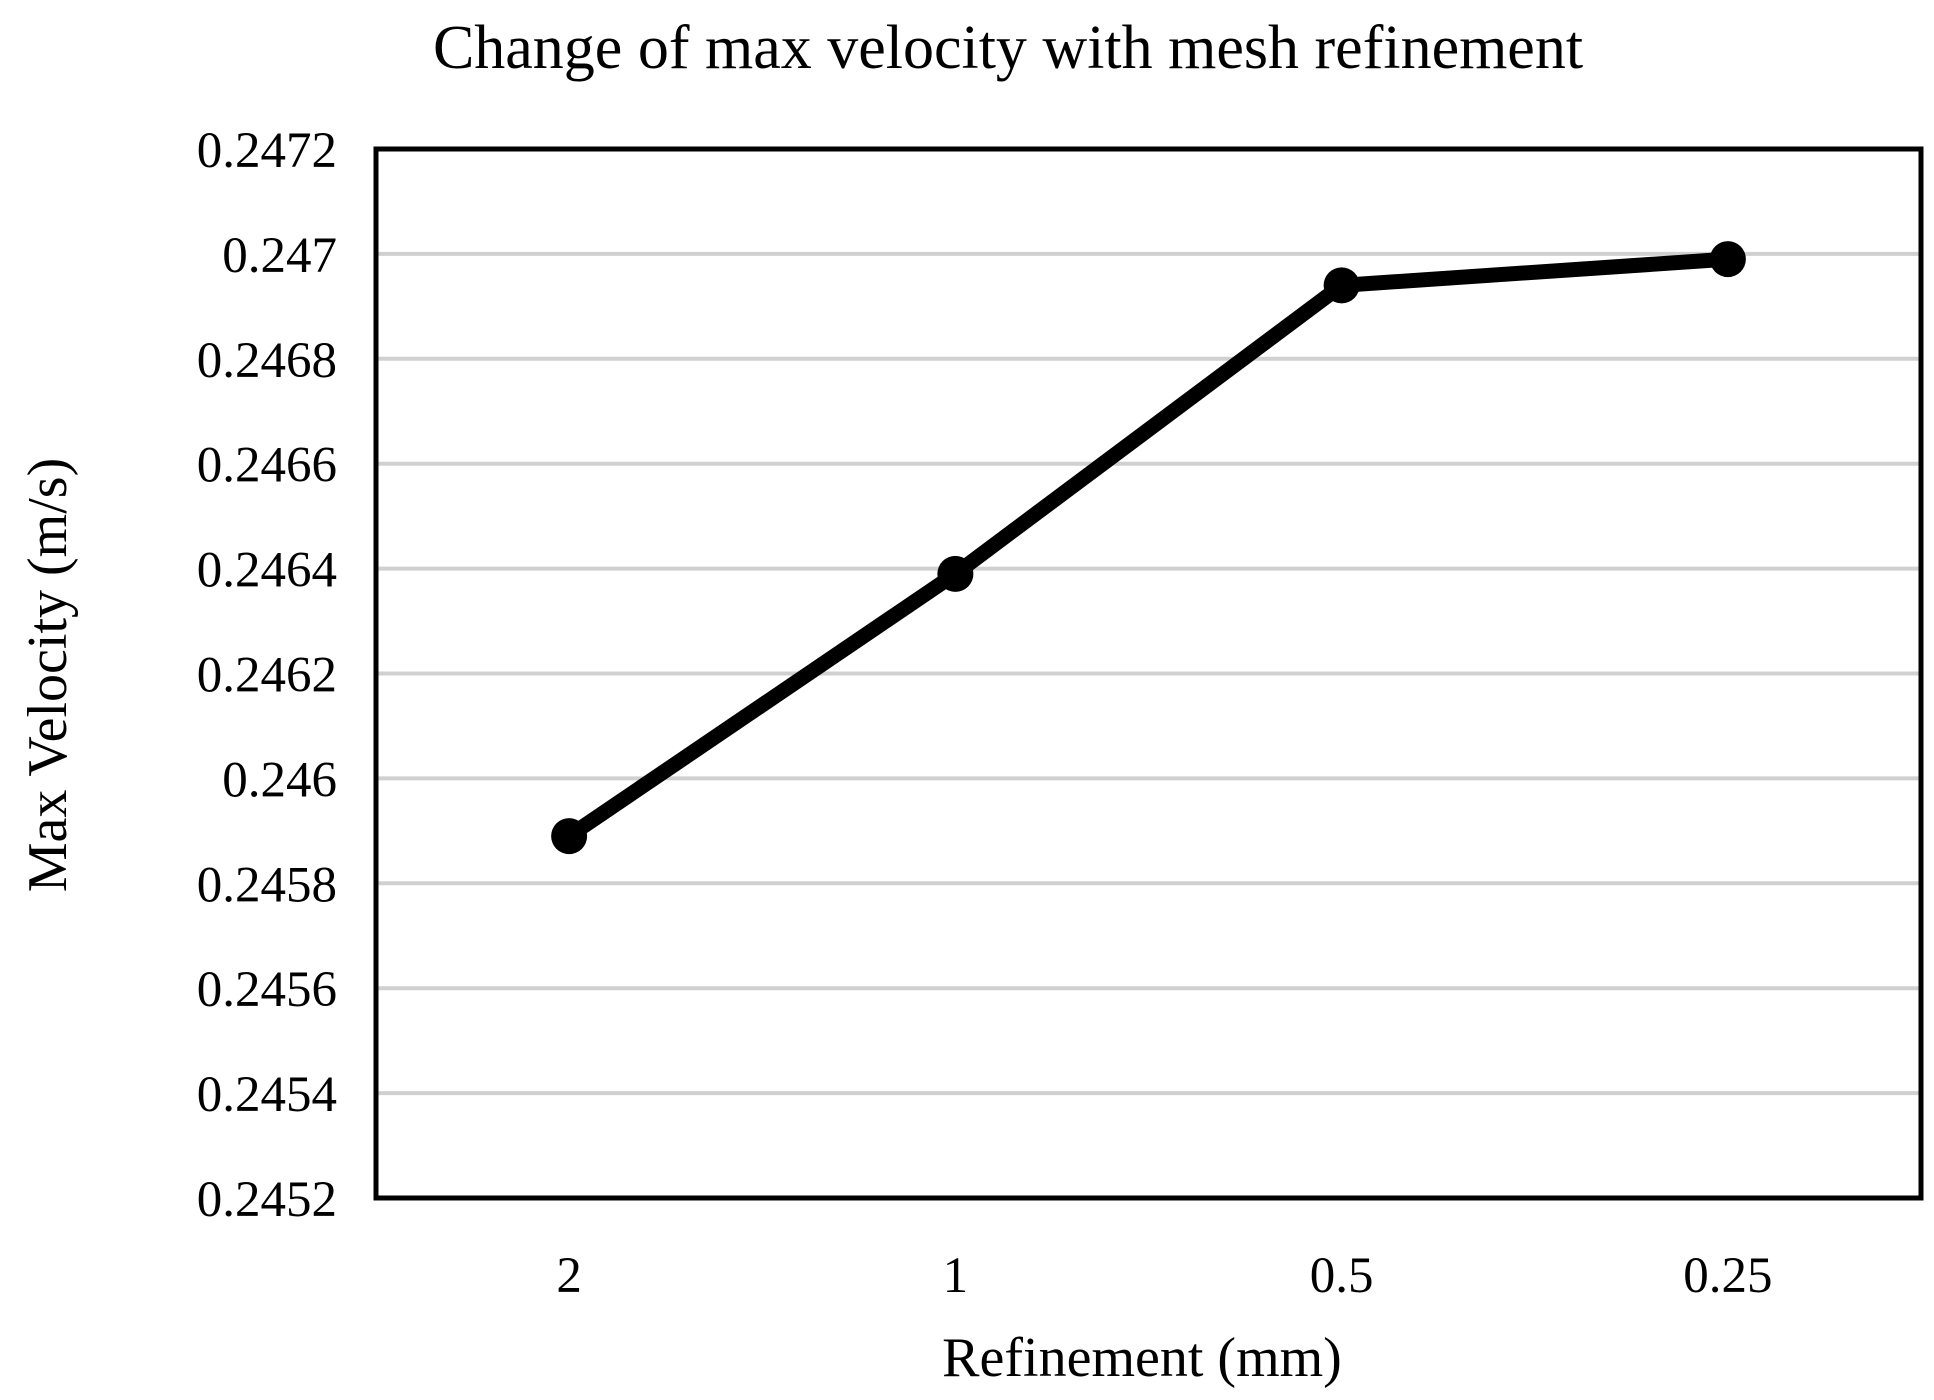  What do you see at coordinates (267, 466) in the screenshot?
I see `y-tick-label: 0.2466` at bounding box center [267, 466].